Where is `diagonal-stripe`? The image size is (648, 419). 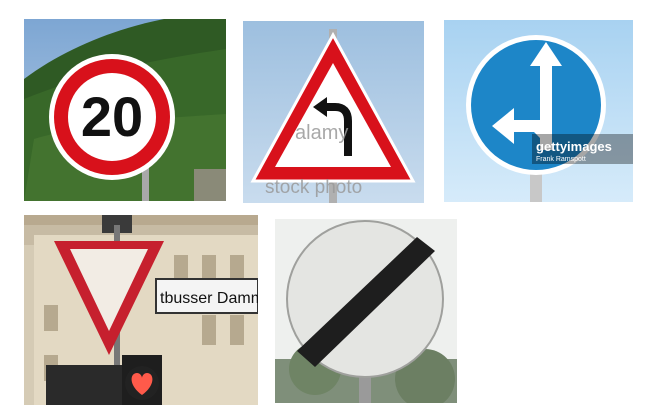
diagonal-stripe is located at coordinates (366, 302).